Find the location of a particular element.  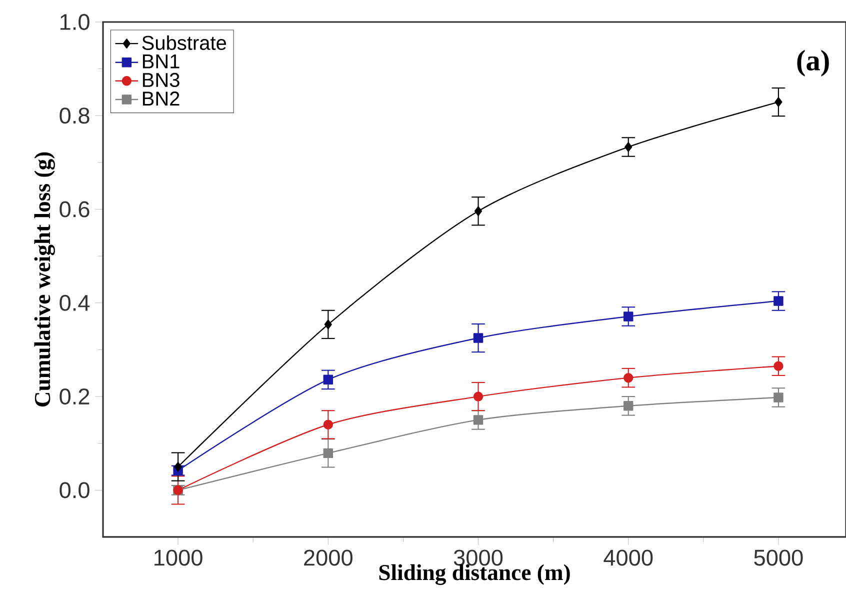

legend-label: BN3 is located at coordinates (161, 80).